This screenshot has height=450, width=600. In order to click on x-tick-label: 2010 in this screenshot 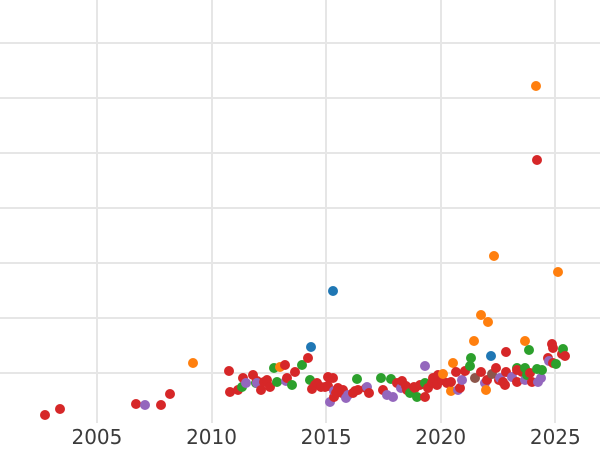, I will do `click(211, 437)`.